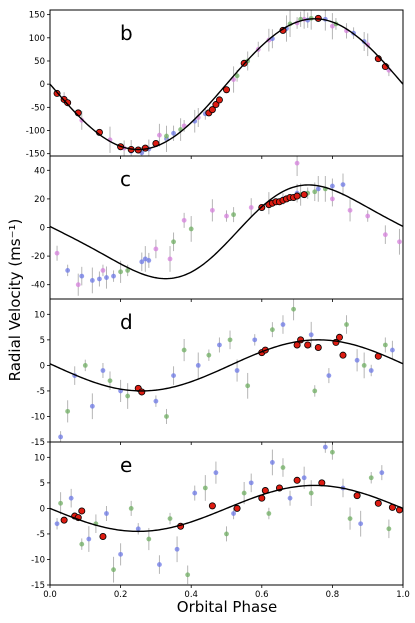 The image size is (415, 623). I want to click on y-tick-label: -5, so click(41, 535).